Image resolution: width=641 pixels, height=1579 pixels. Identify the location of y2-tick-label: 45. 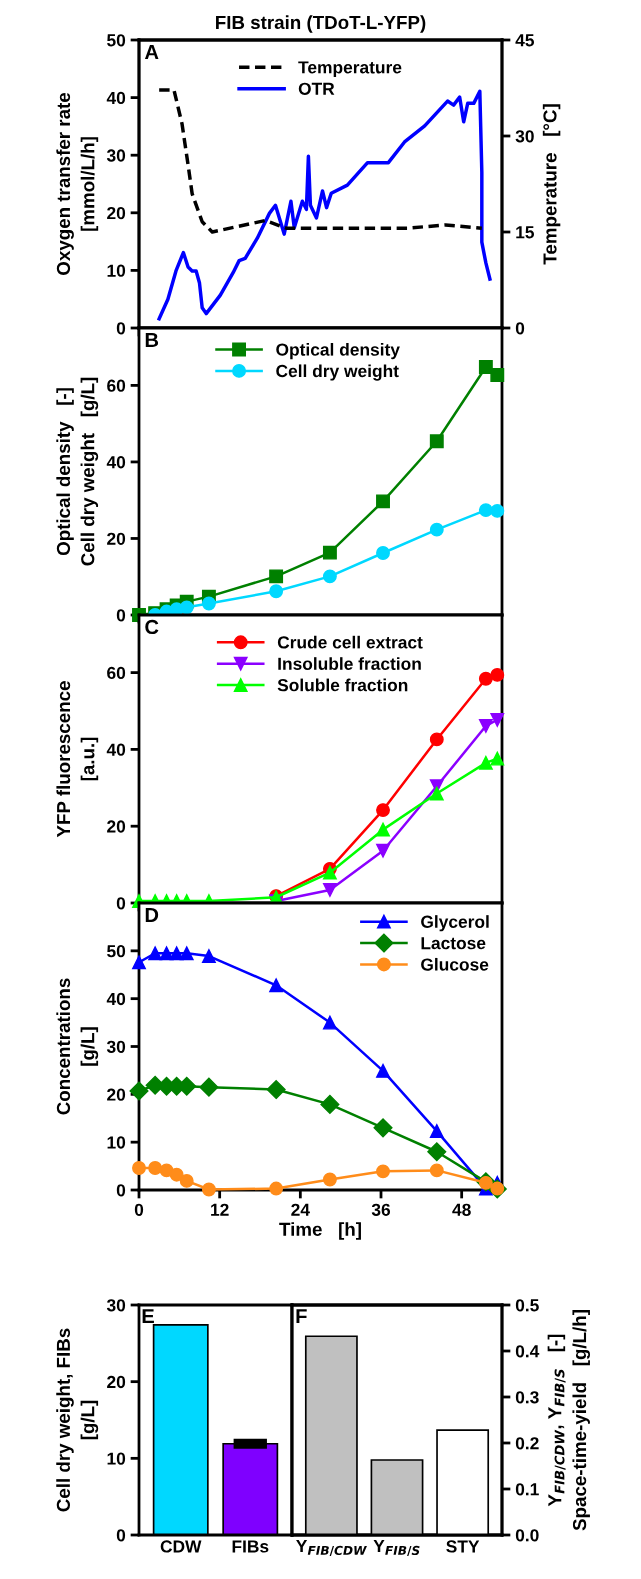
(525, 40).